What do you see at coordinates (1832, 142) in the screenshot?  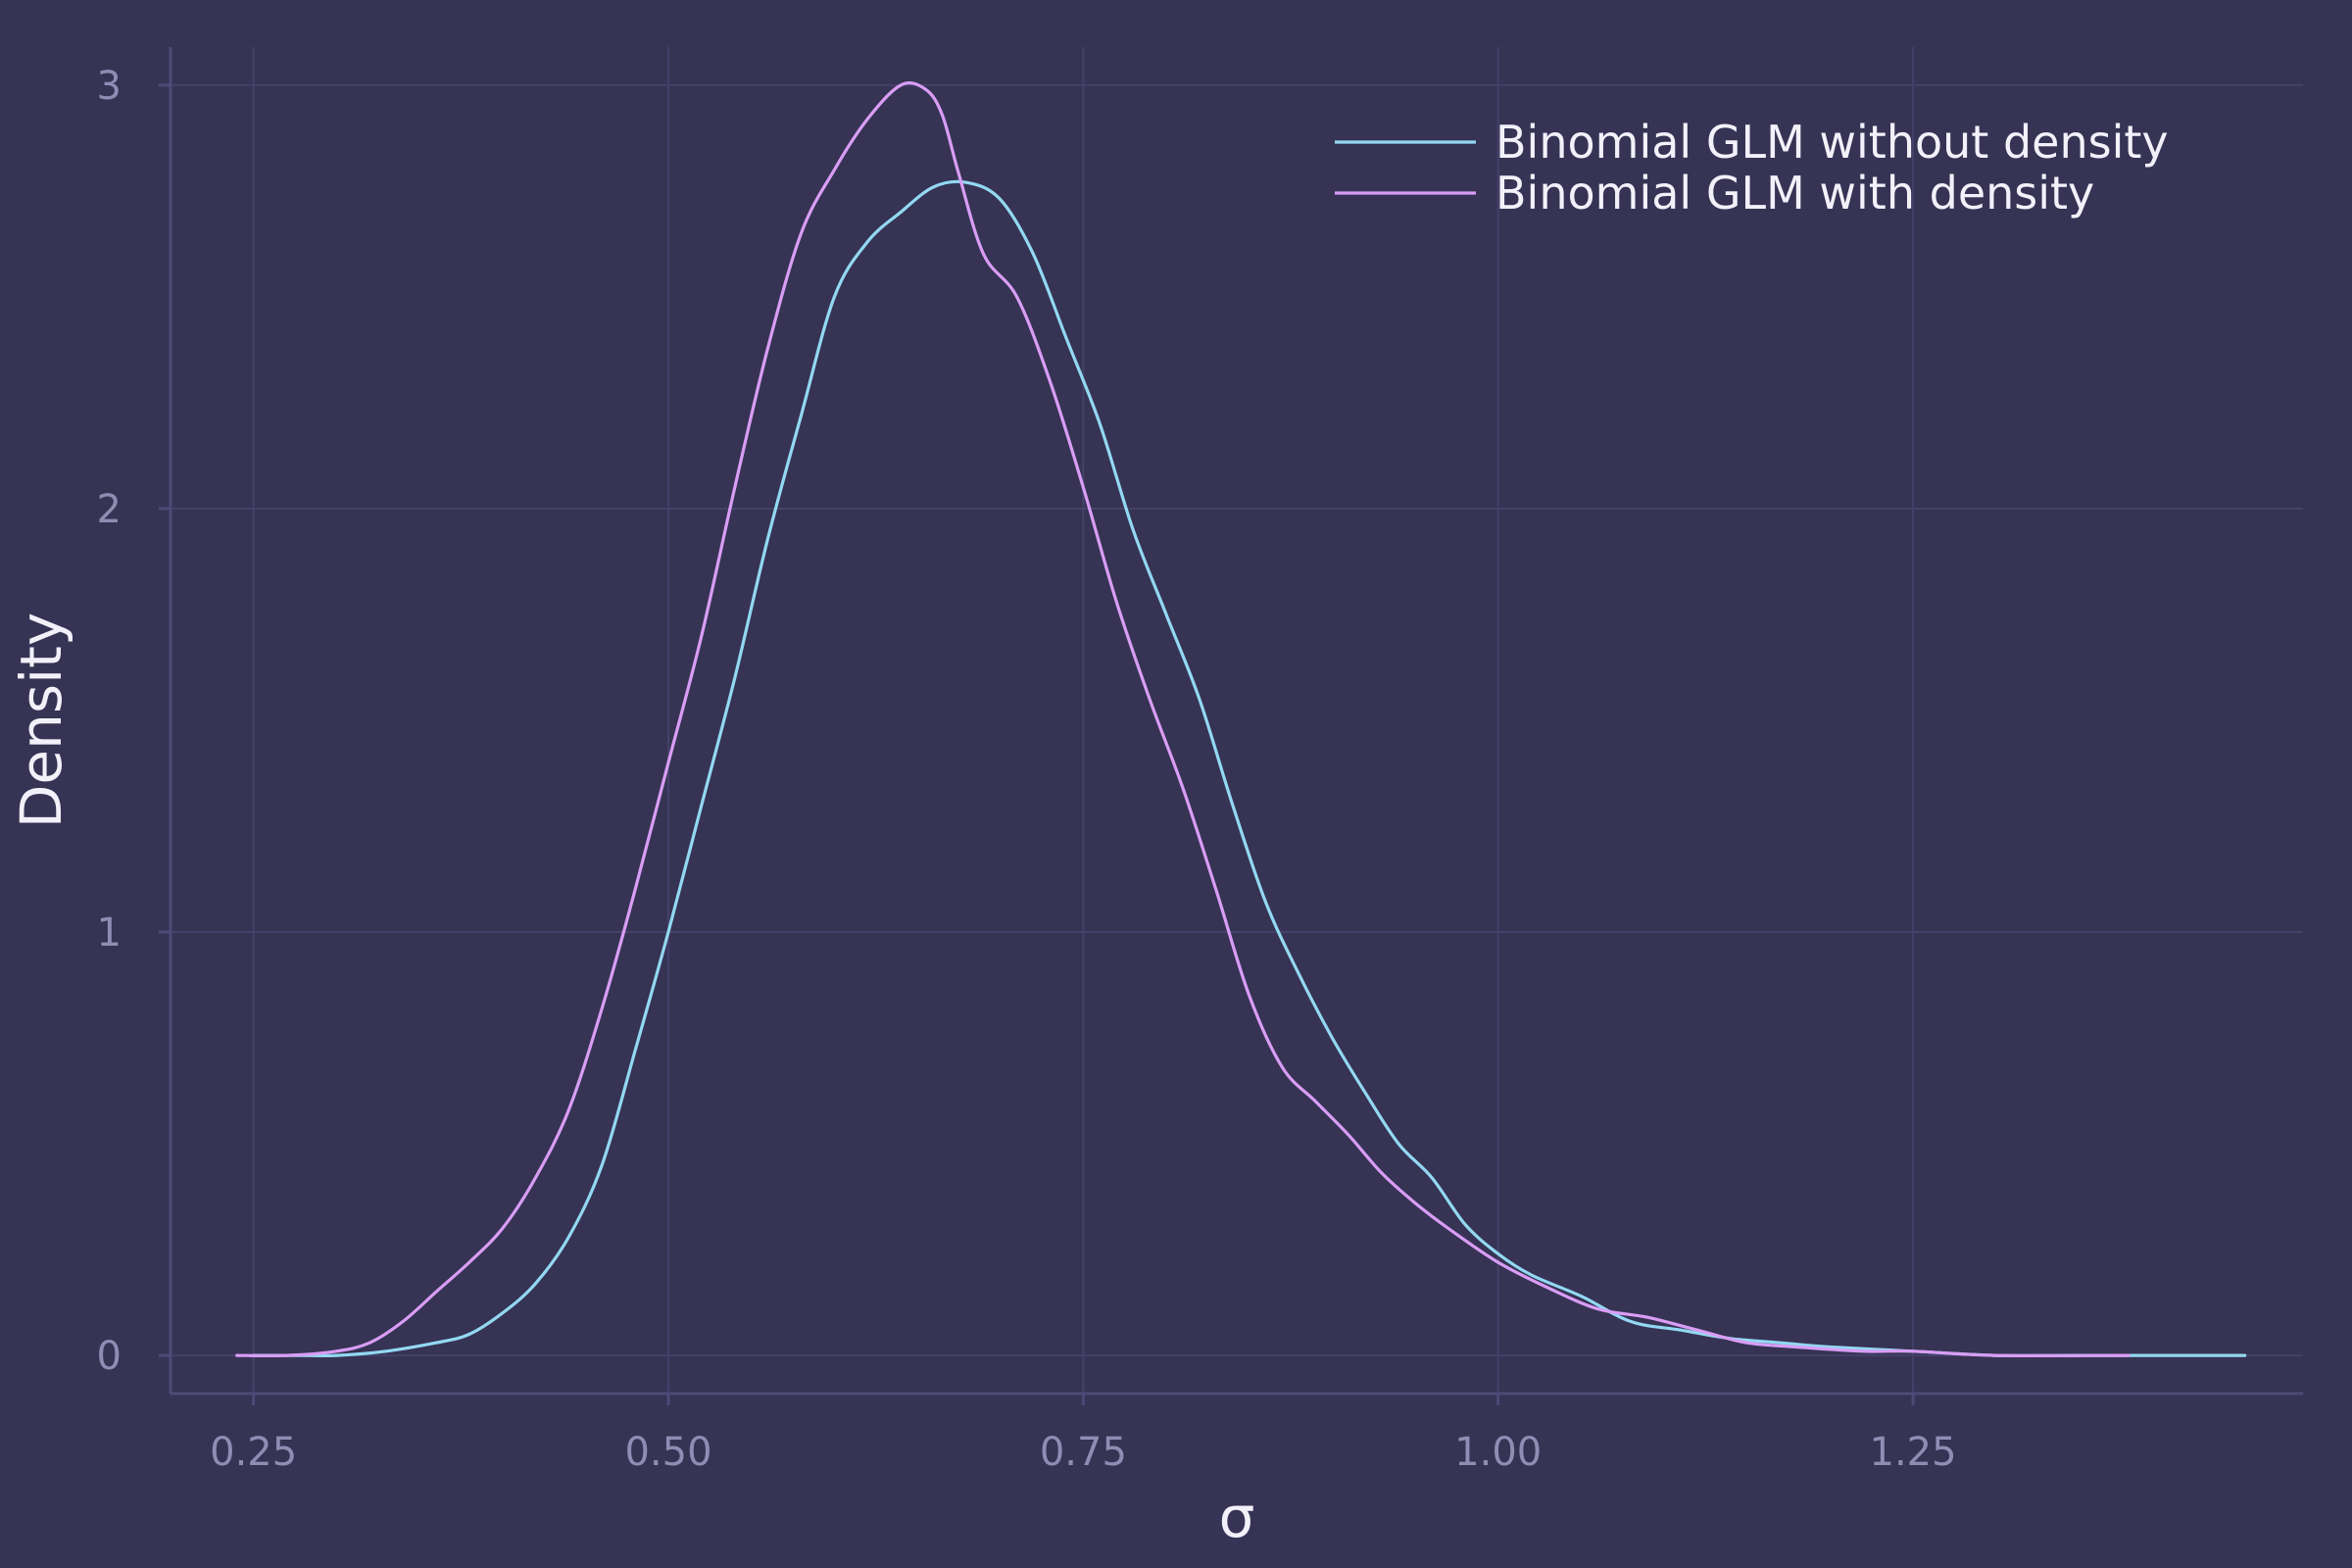 I see `legend-label: Binomial GLM without density` at bounding box center [1832, 142].